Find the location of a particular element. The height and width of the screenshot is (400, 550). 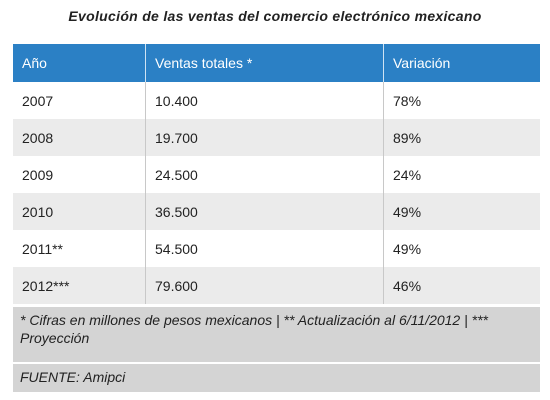

table-row: 2007 10.400 78% is located at coordinates (276, 100).